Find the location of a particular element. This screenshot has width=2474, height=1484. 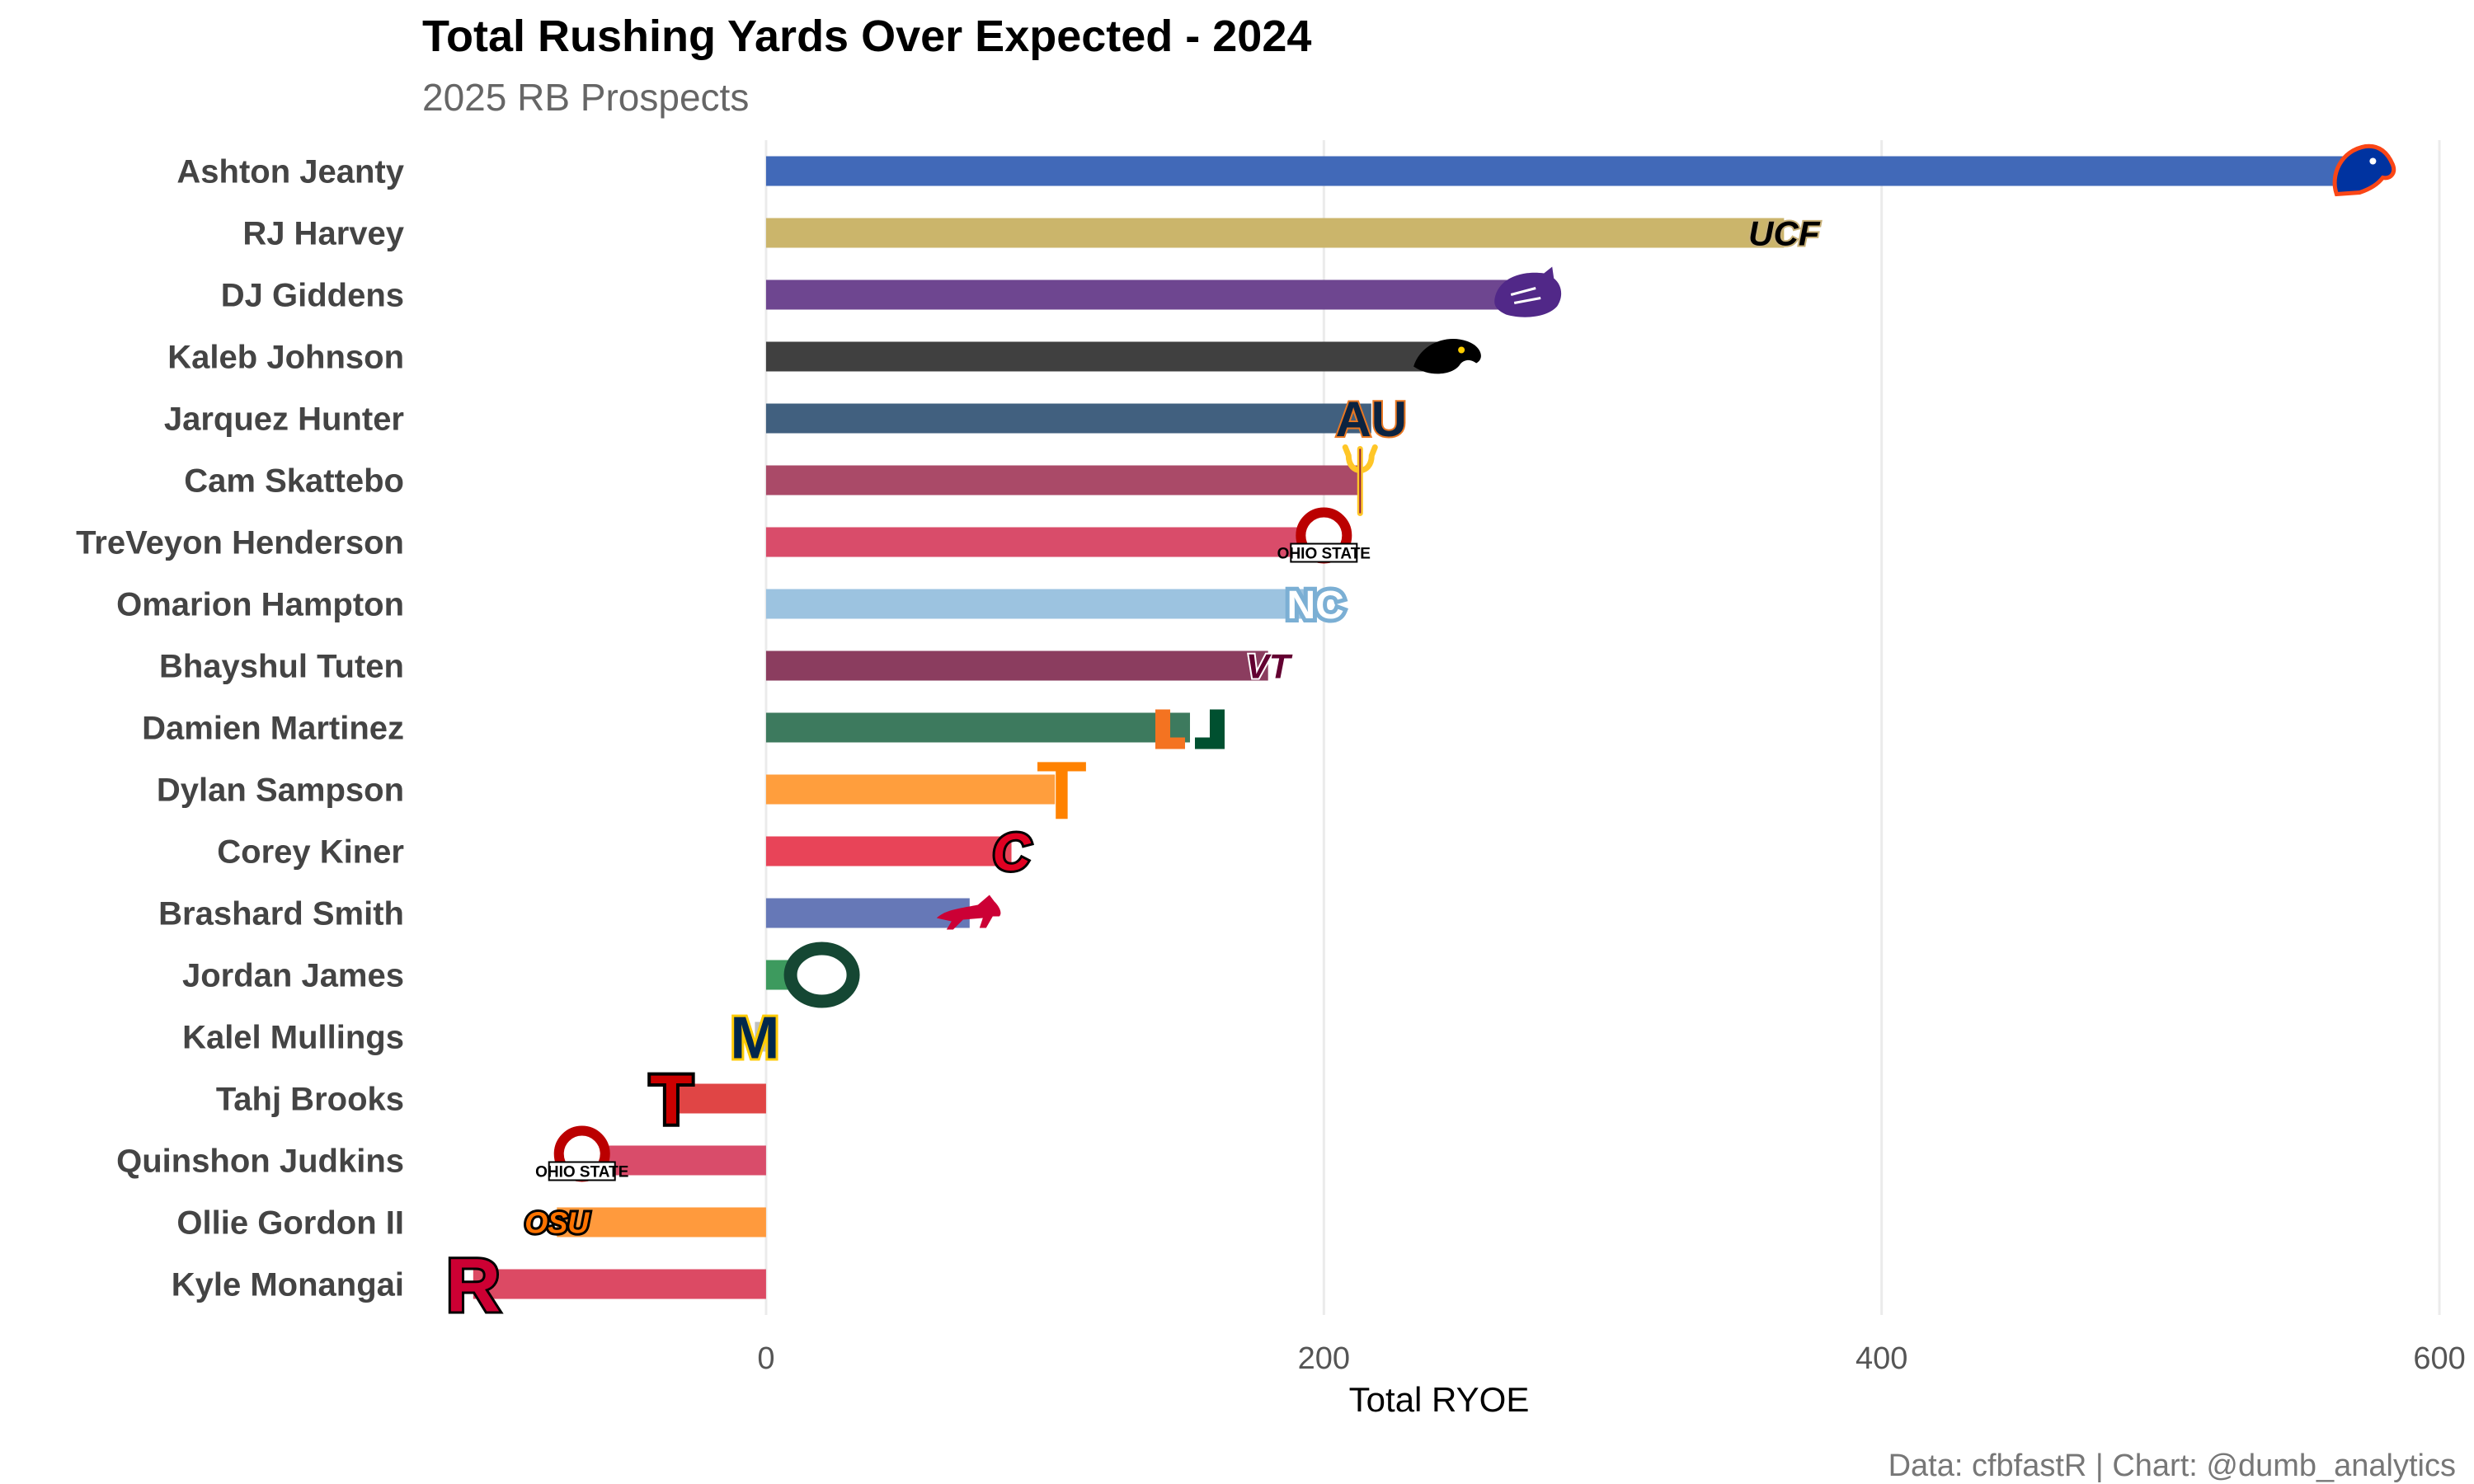

vt-logo-icon: VT is located at coordinates (1269, 667).